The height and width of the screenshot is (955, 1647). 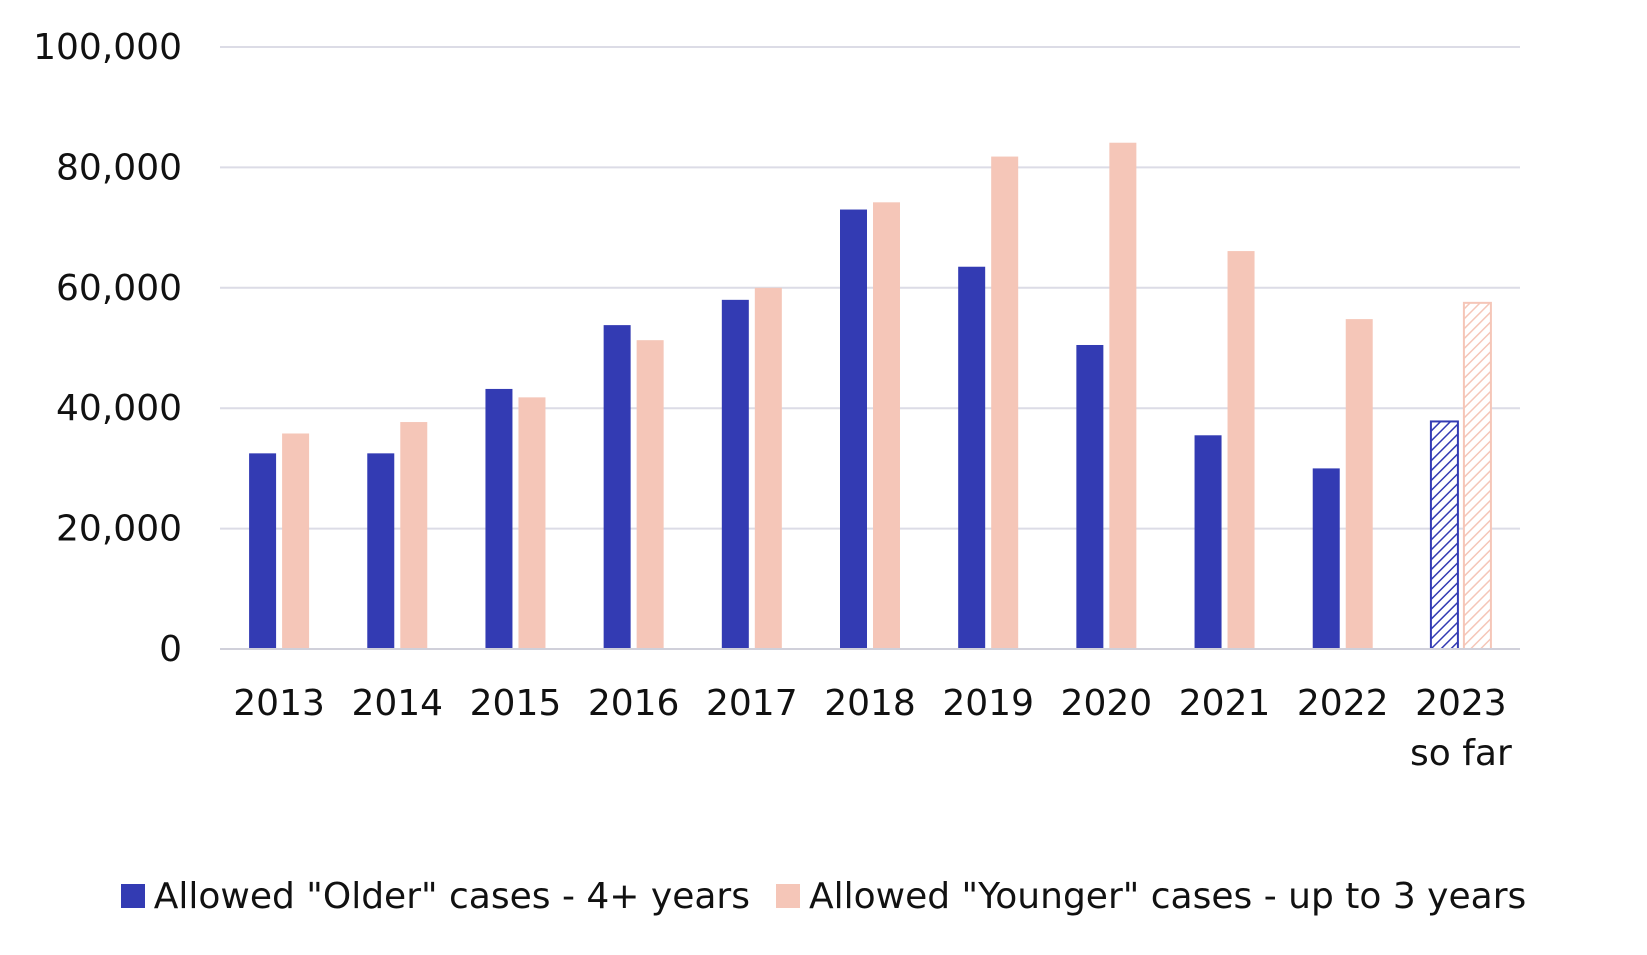 What do you see at coordinates (1326, 558) in the screenshot?
I see `bar-older-2022` at bounding box center [1326, 558].